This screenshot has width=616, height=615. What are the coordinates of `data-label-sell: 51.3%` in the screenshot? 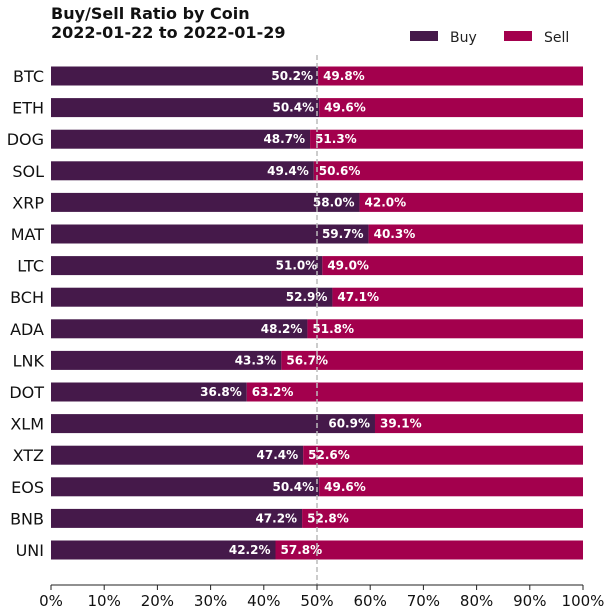 It's located at (336, 139).